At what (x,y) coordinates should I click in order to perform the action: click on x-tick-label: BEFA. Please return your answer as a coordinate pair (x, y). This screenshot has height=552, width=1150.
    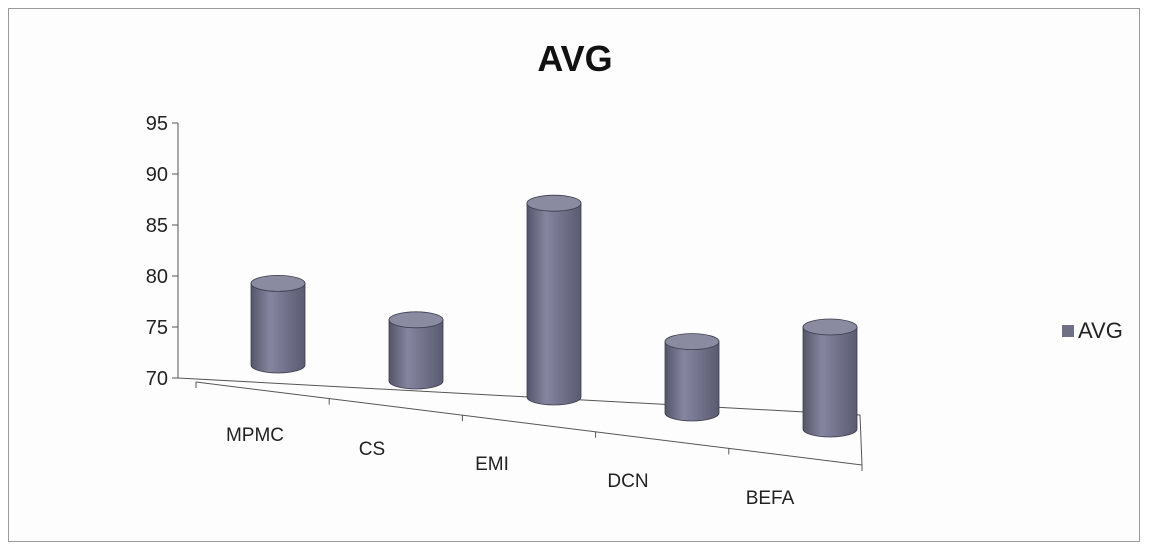
    Looking at the image, I should click on (770, 498).